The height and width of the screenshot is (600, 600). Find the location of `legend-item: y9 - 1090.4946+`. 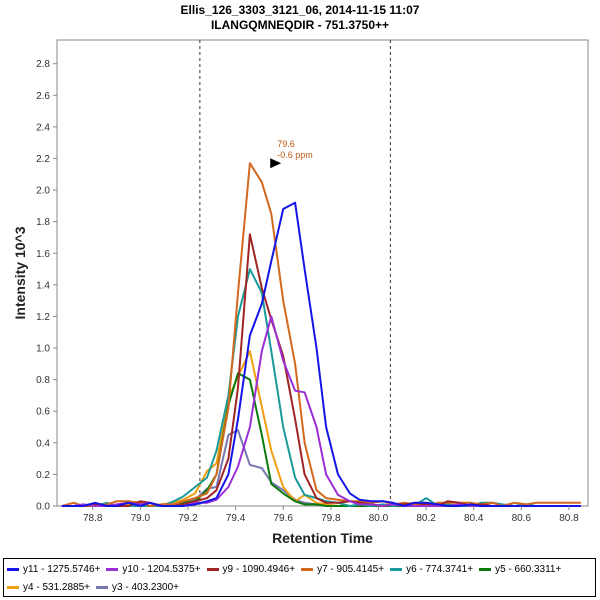

legend-item: y9 - 1090.4946+ is located at coordinates (251, 569).